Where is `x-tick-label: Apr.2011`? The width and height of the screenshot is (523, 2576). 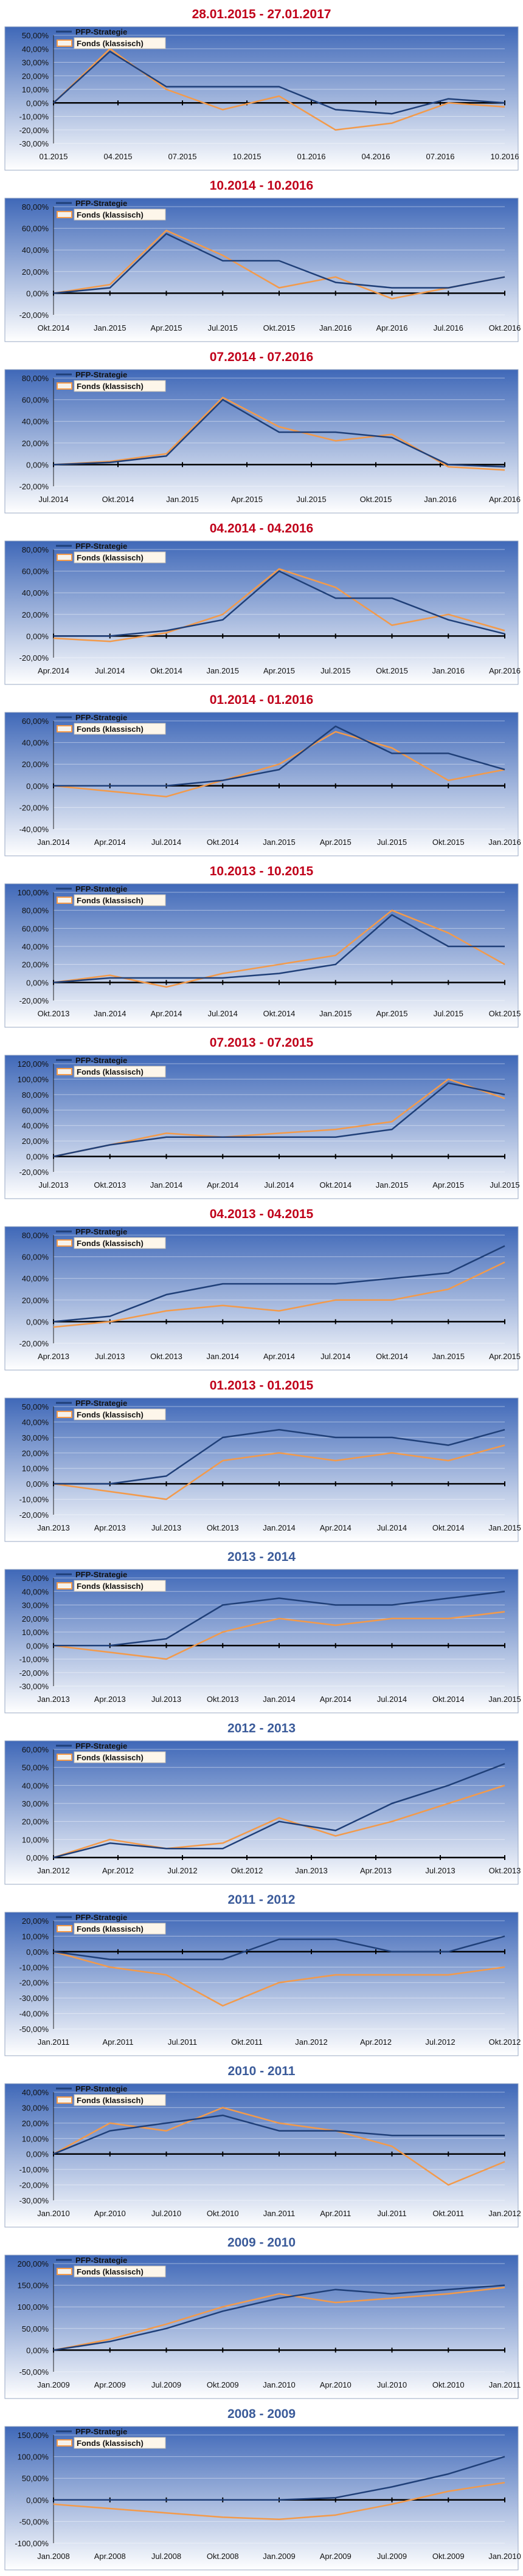 x-tick-label: Apr.2011 is located at coordinates (336, 2213).